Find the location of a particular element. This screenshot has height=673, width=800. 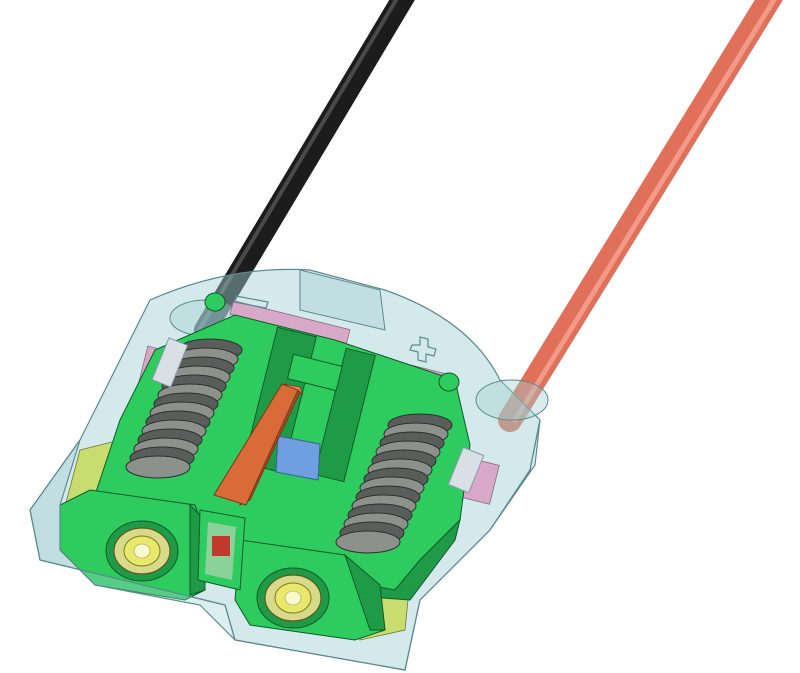

wire-sleeves is located at coordinates (318, 415).